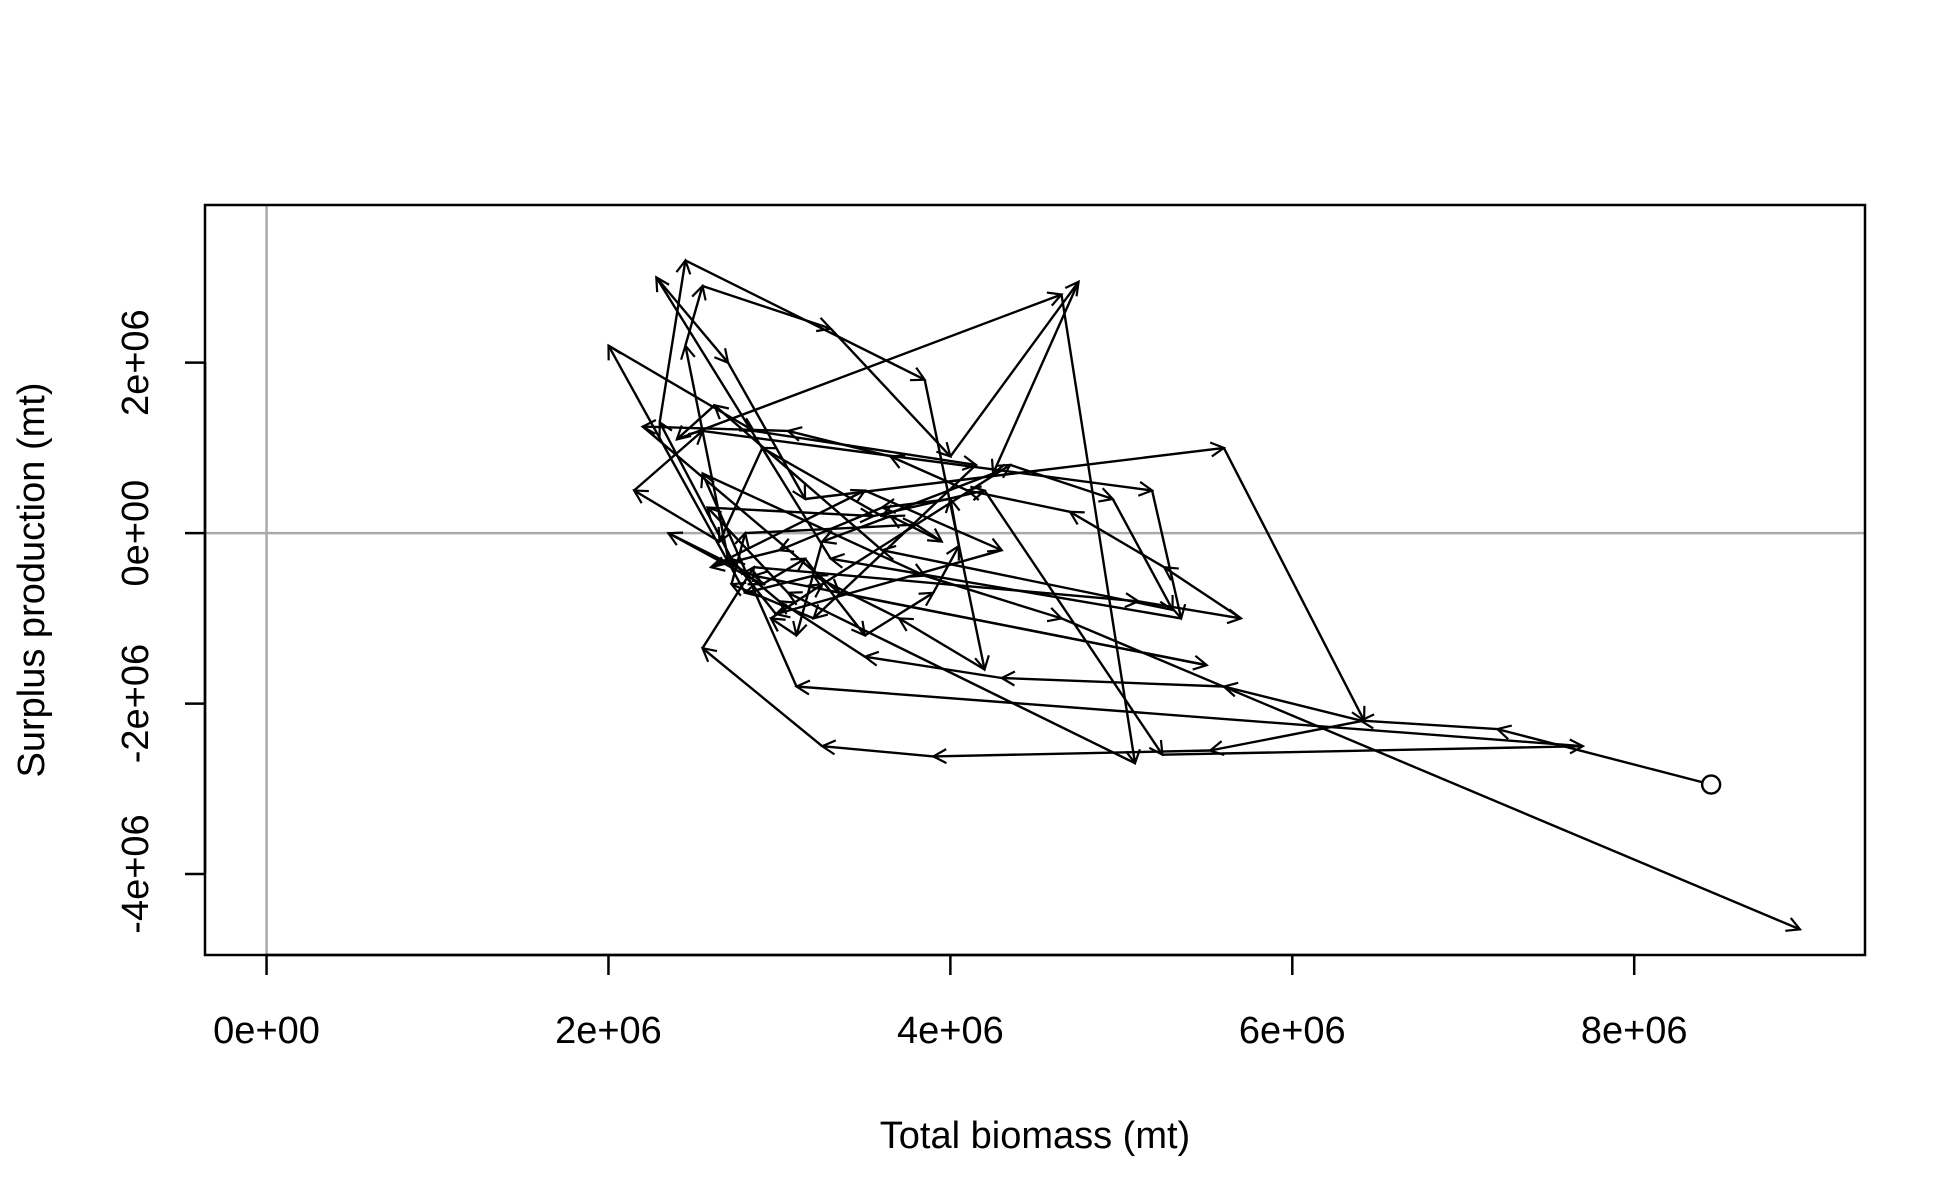 This screenshot has height=1200, width=1950. What do you see at coordinates (136, 703) in the screenshot?
I see `y-tick-label: -2e+06` at bounding box center [136, 703].